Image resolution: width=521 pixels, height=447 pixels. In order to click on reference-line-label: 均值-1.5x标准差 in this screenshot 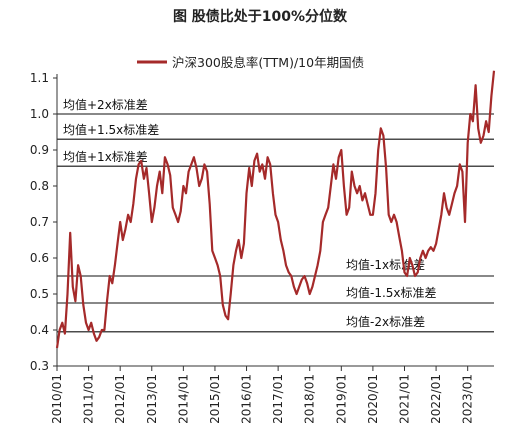, I will do `click(391, 292)`.